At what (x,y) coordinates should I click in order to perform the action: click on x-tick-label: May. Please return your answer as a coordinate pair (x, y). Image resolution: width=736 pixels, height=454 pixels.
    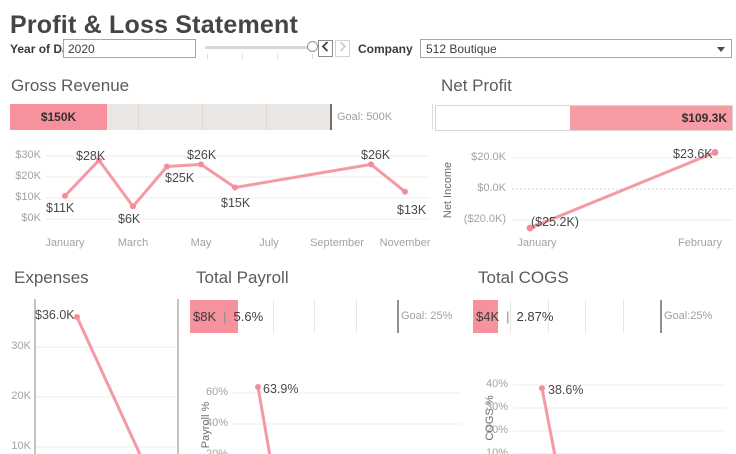
    Looking at the image, I should click on (201, 243).